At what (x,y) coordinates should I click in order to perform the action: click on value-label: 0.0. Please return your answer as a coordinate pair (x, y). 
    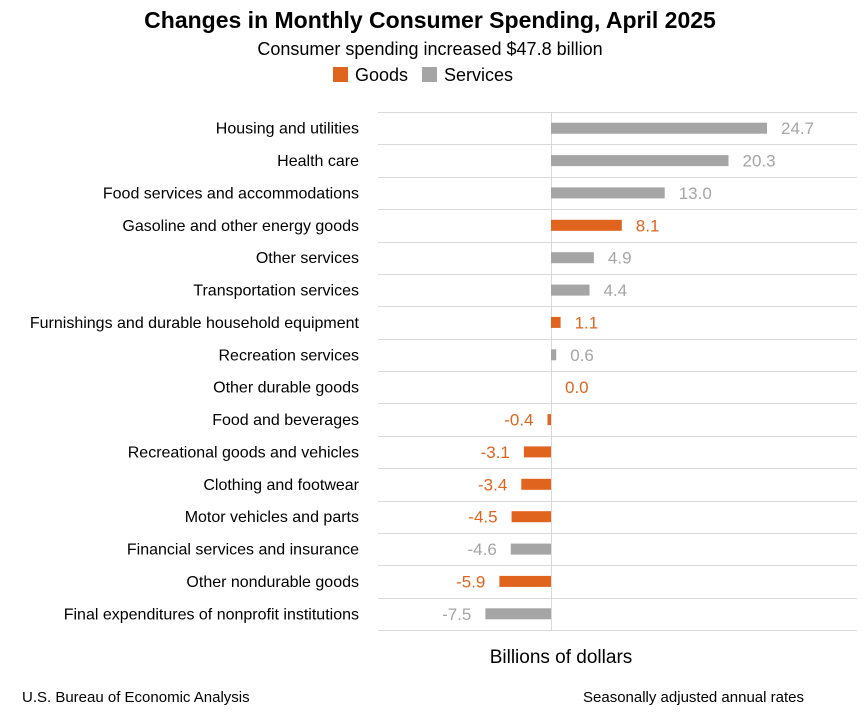
    Looking at the image, I should click on (577, 387).